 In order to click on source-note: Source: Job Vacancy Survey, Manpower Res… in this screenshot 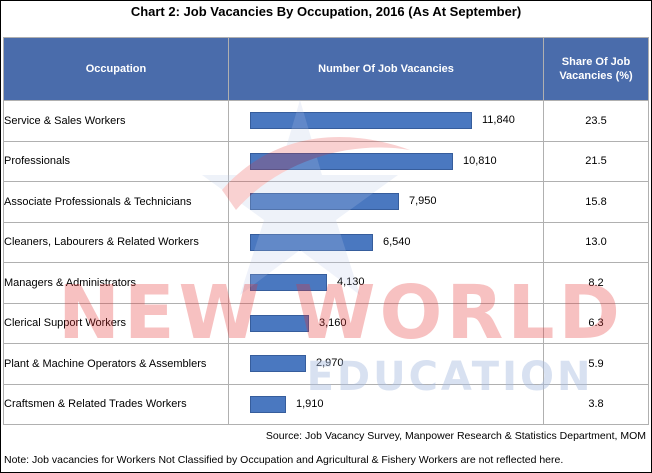, I will do `click(455, 436)`.